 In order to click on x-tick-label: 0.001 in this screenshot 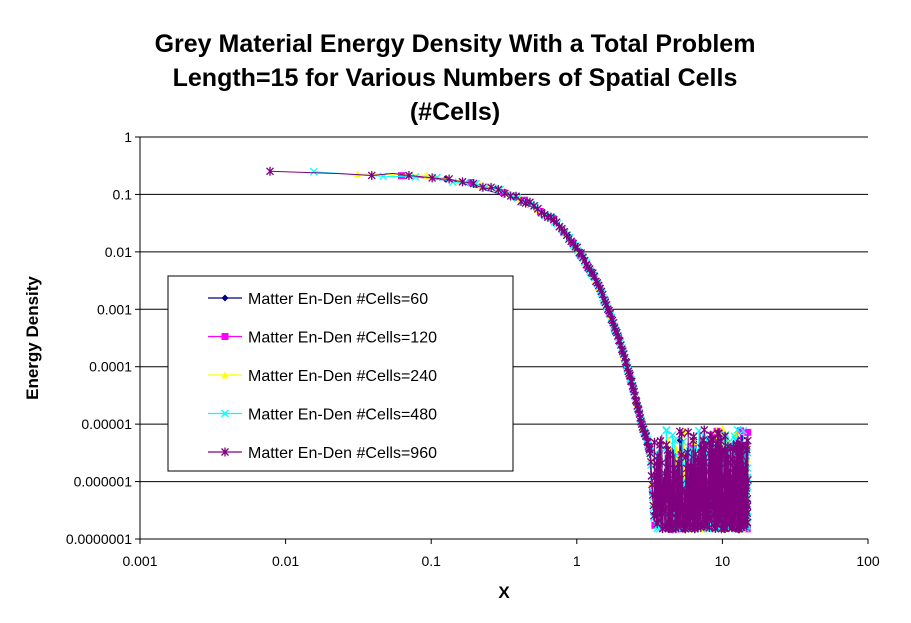, I will do `click(139, 561)`.